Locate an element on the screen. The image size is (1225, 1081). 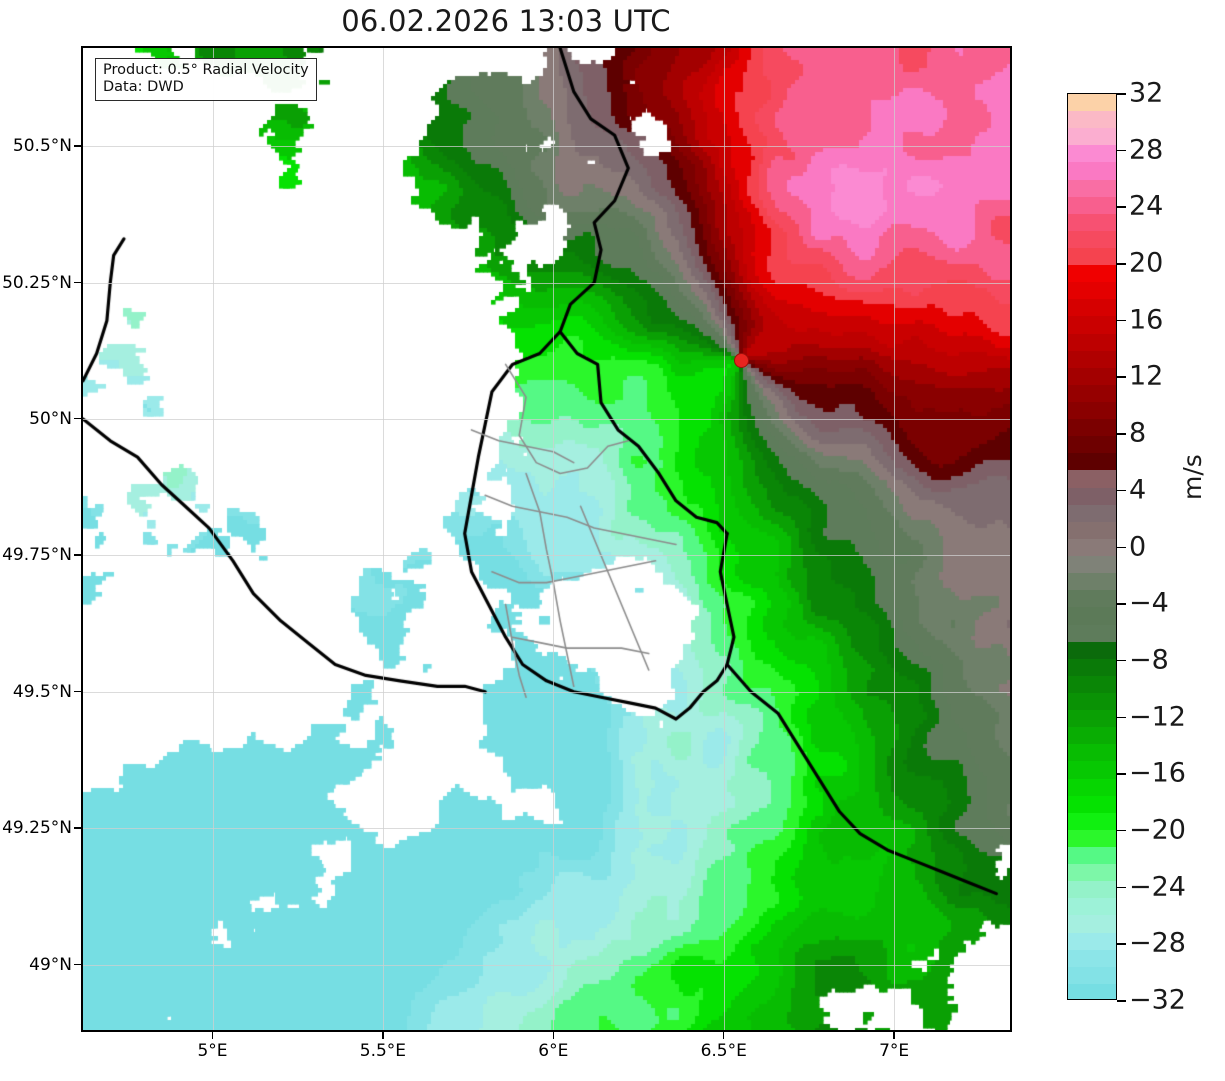
colorbar-tick-label-9: −4 is located at coordinates (1149, 603).